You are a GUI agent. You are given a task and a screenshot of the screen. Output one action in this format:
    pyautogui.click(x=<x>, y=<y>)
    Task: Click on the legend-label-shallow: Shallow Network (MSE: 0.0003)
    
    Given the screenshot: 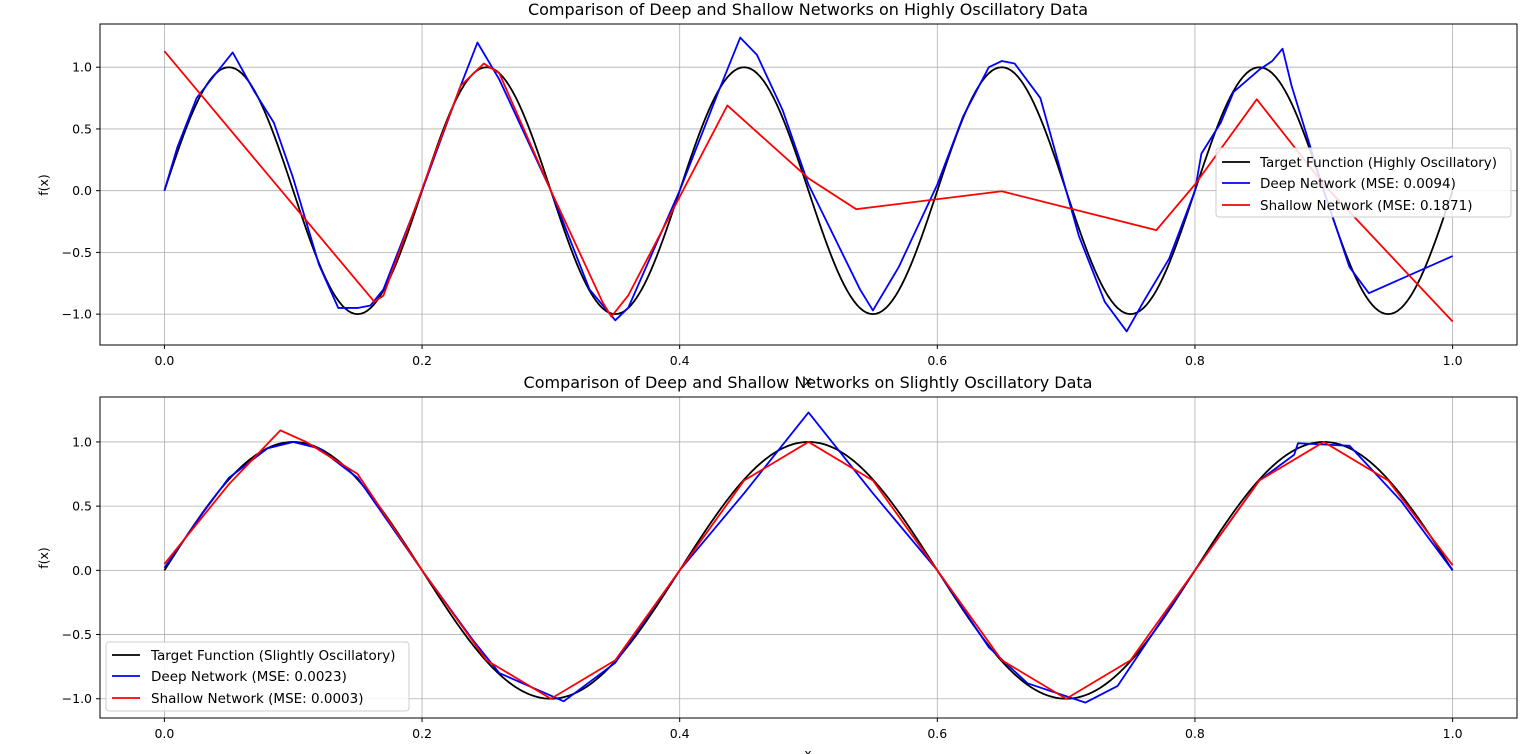 What is the action you would take?
    pyautogui.click(x=257, y=699)
    